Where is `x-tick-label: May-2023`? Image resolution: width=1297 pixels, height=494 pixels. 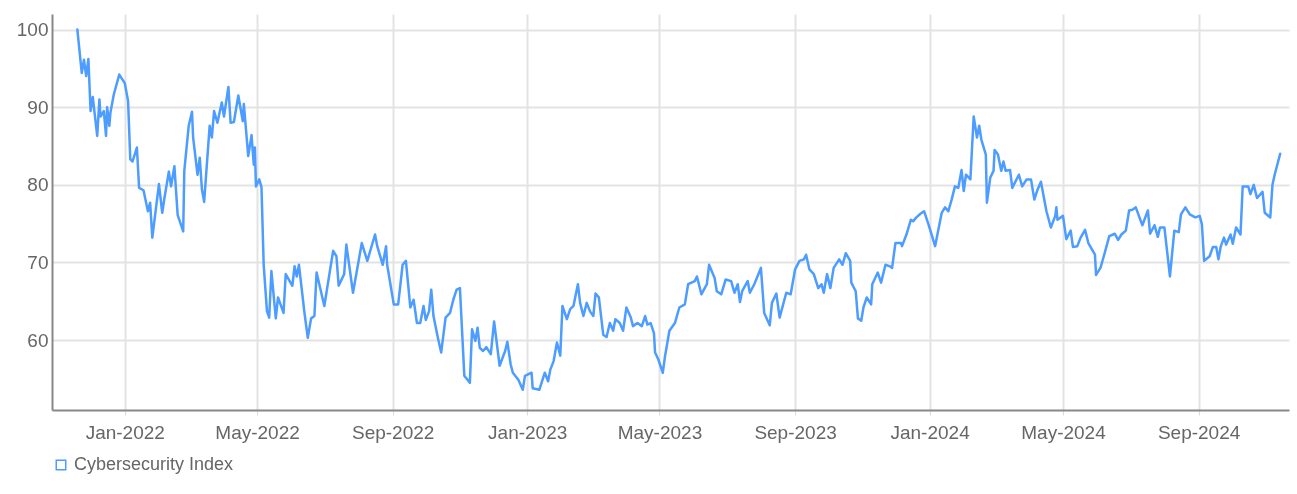
x-tick-label: May-2023 is located at coordinates (660, 432).